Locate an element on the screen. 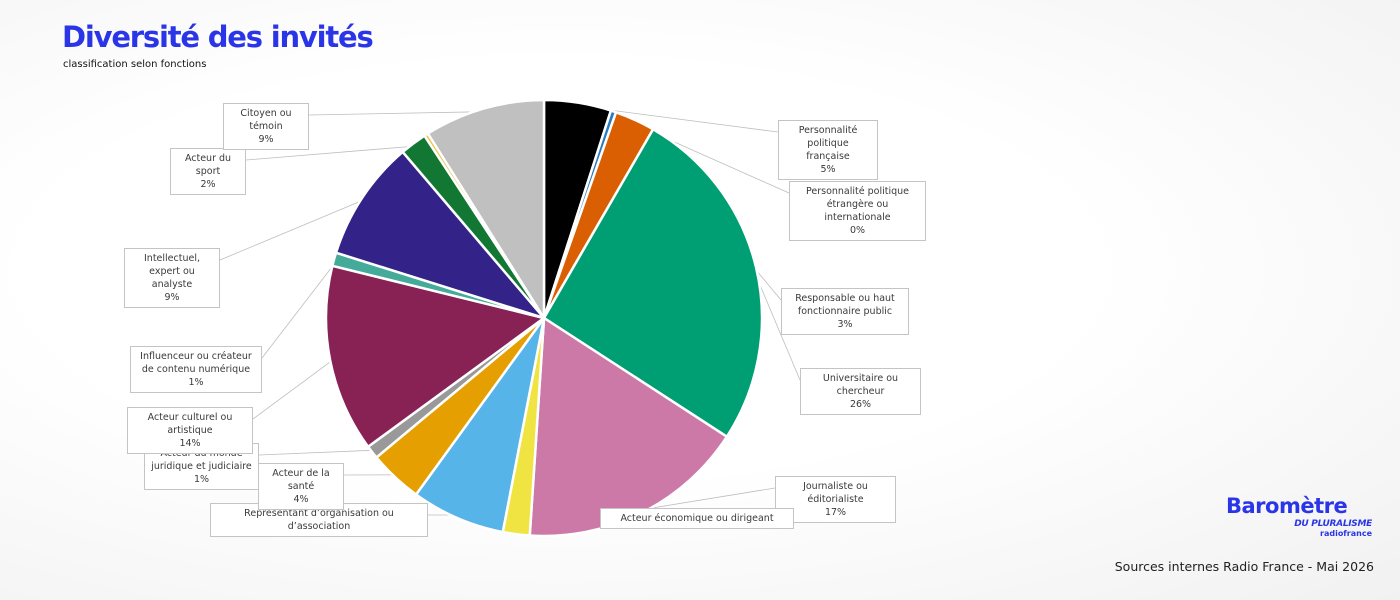 This screenshot has height=600, width=1400. barometre-logo: Baromètre DU PLURALISME radiofrance is located at coordinates (1301, 518).